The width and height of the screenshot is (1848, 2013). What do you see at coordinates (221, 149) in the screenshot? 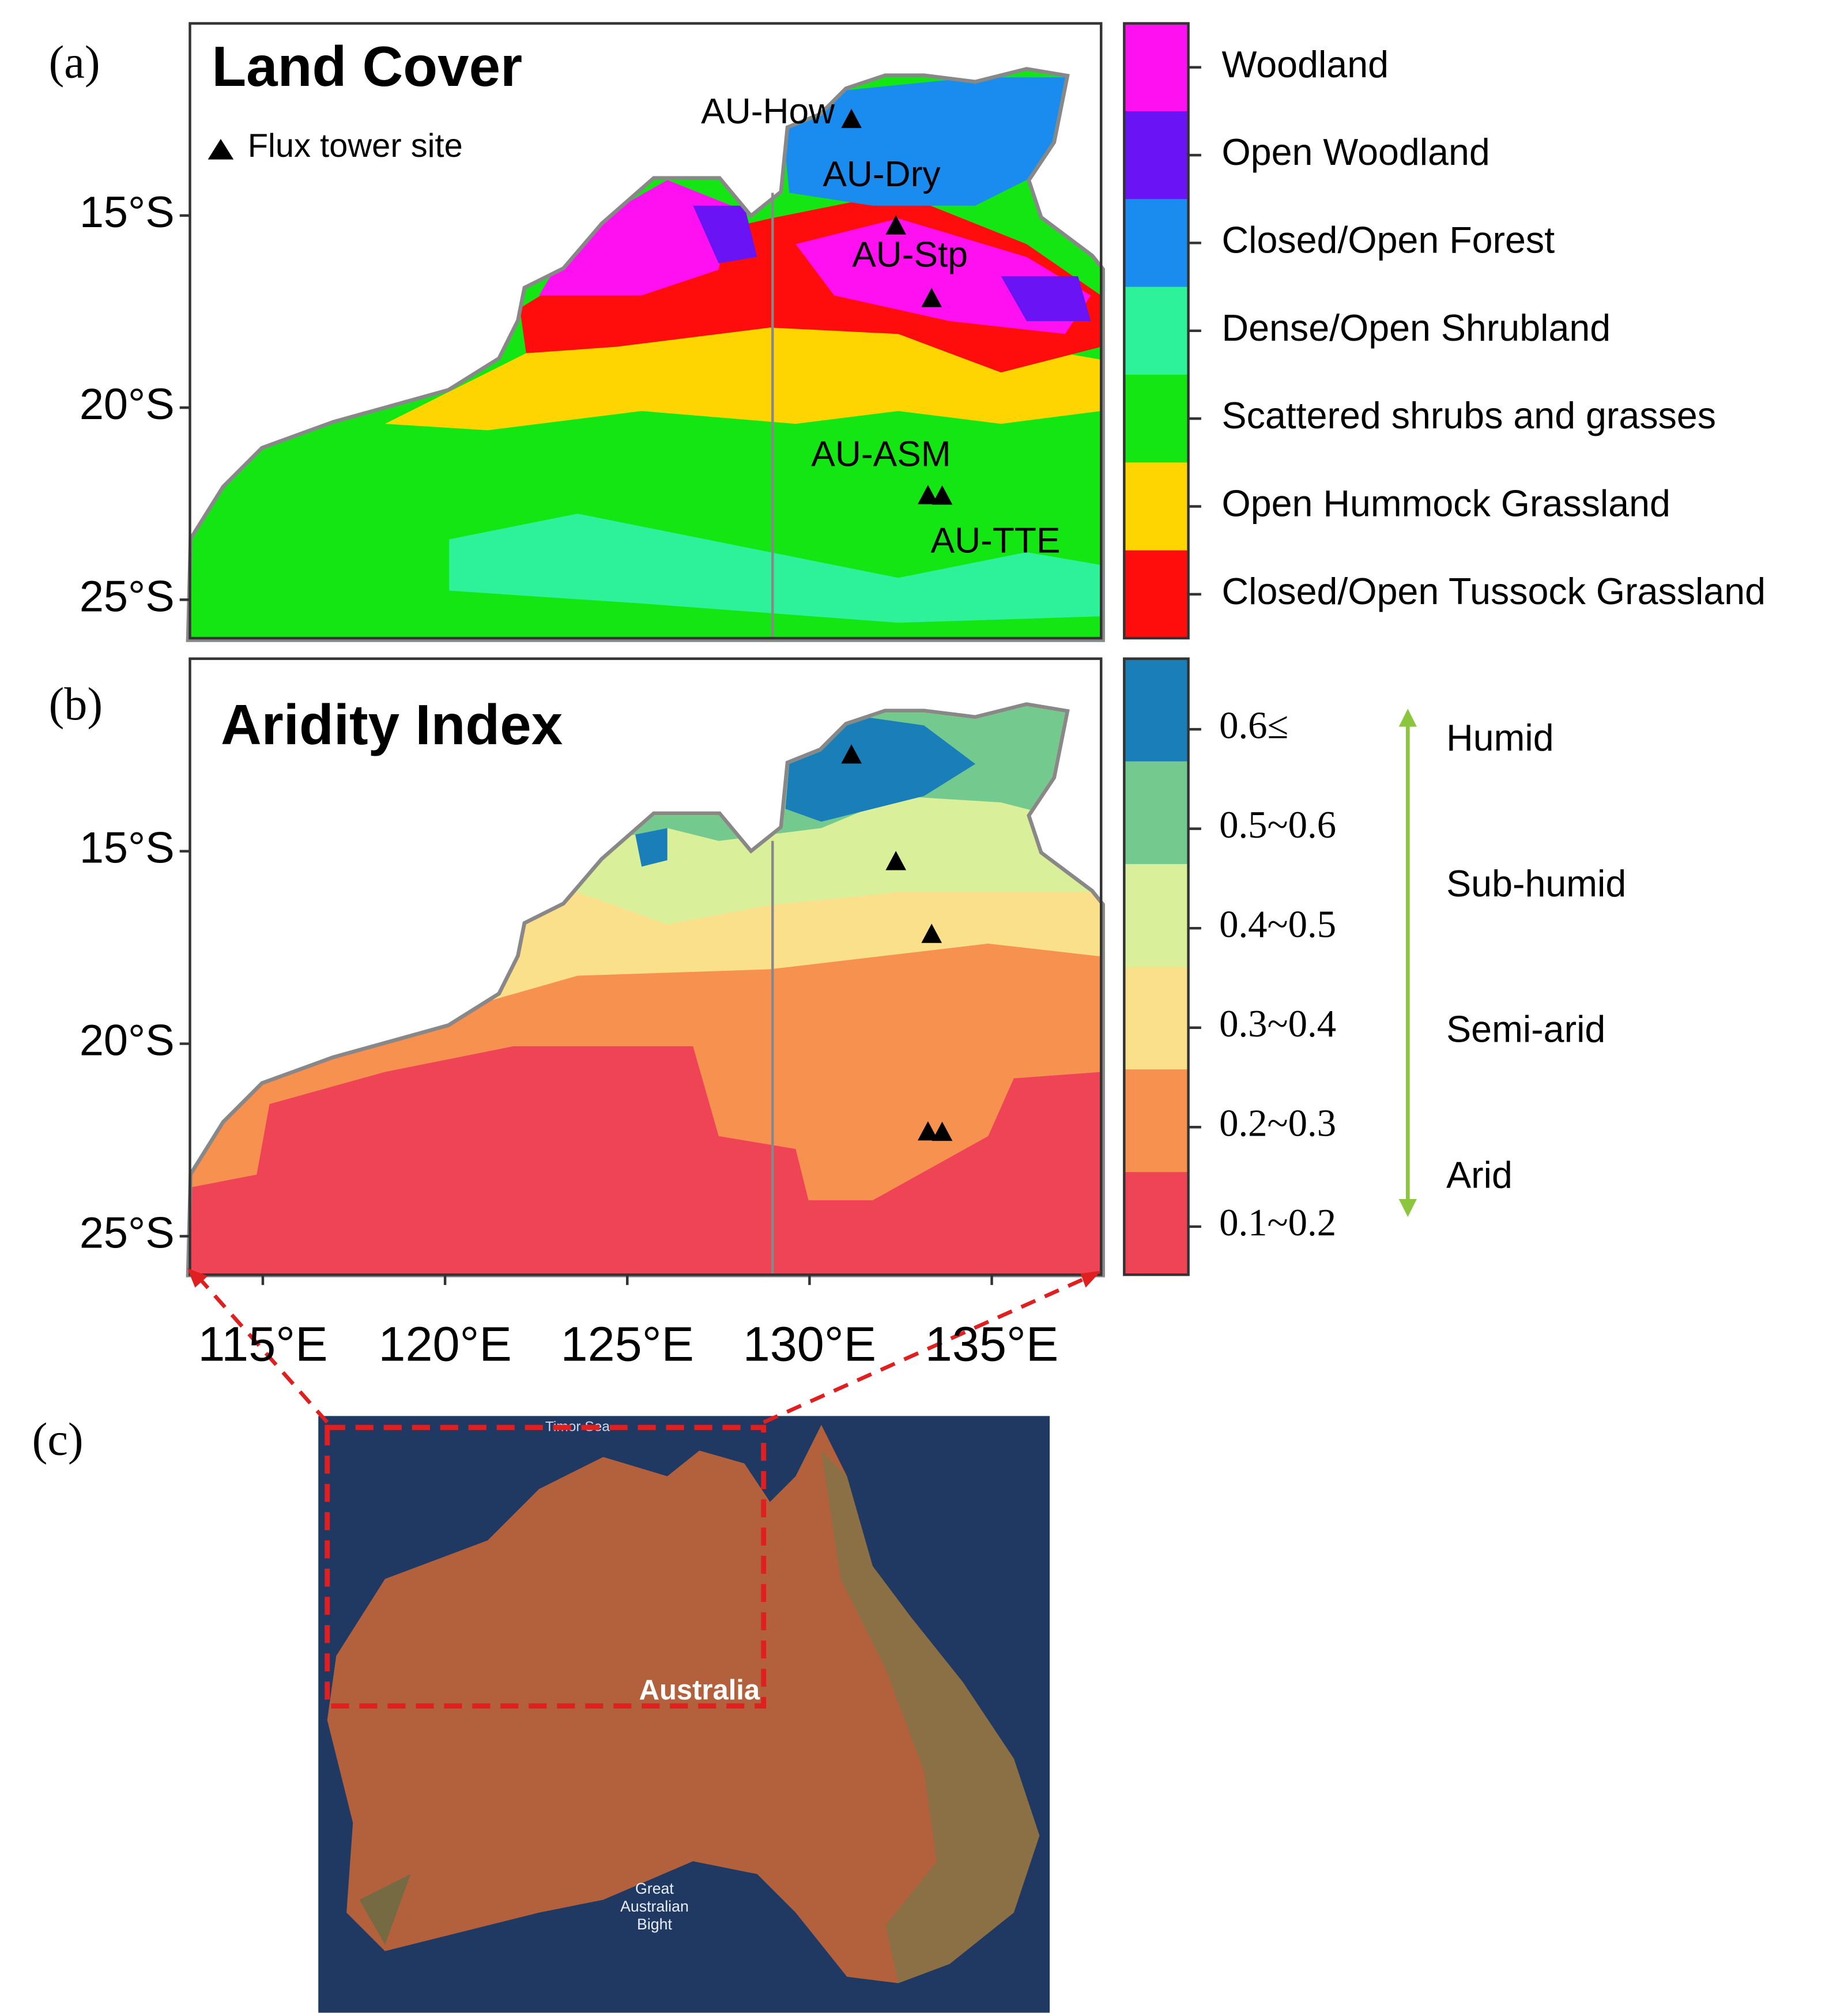
I see `marker-legend-symbol` at bounding box center [221, 149].